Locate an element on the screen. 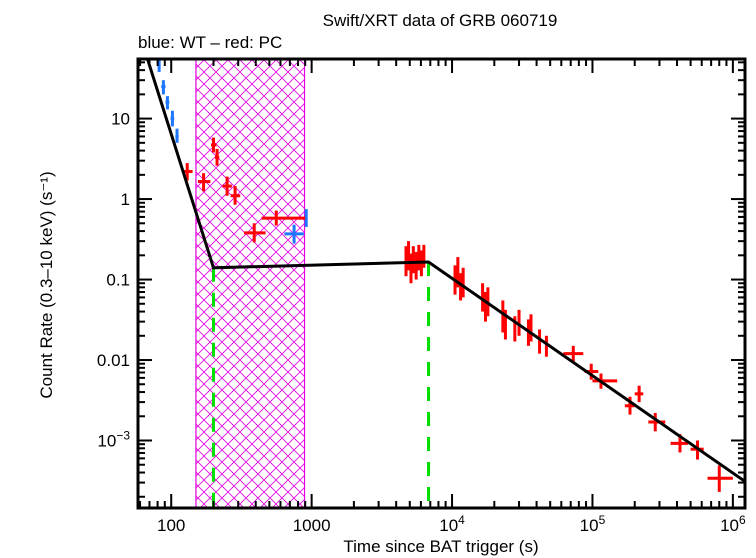  chart-subtitle: blue: WT – red: PC is located at coordinates (210, 42).